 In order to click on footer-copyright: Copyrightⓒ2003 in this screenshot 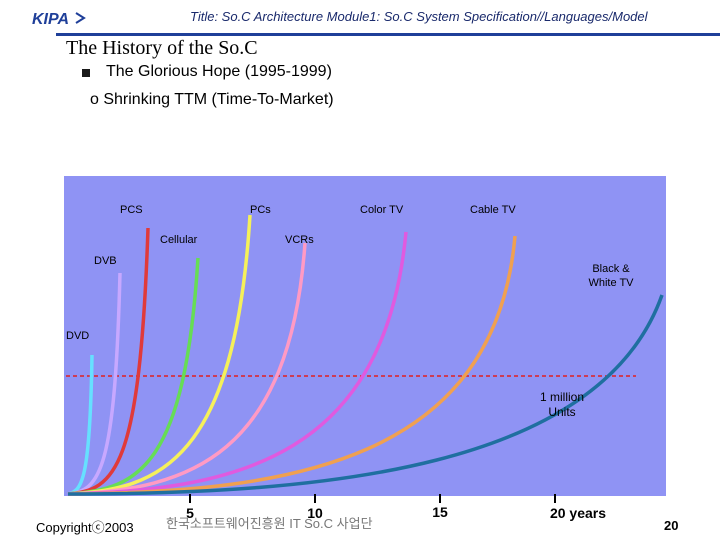, I will do `click(85, 527)`.